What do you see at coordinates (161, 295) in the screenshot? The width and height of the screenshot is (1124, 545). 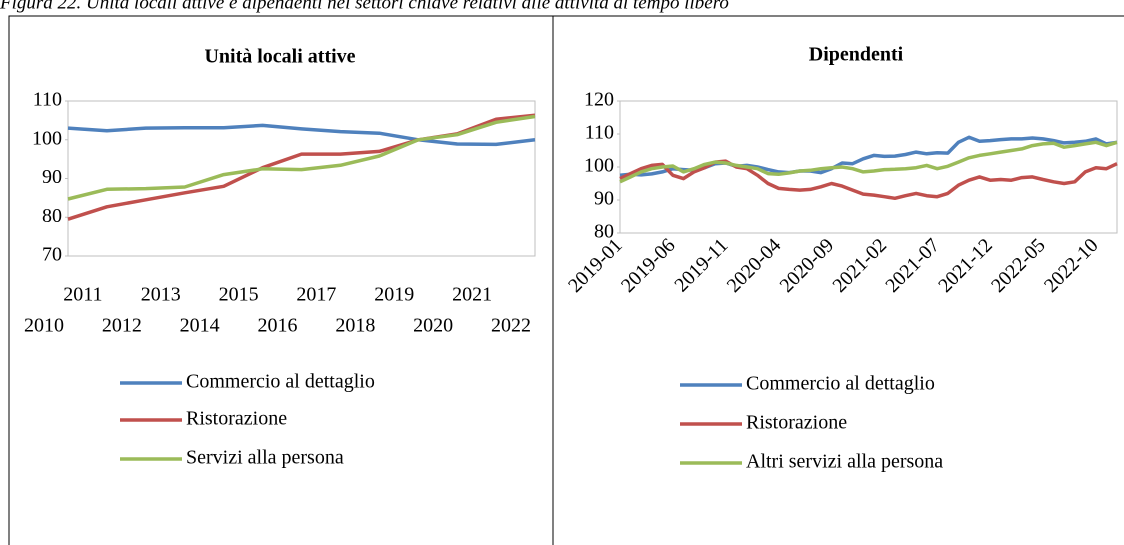 I see `x-tick-label: 2013` at bounding box center [161, 295].